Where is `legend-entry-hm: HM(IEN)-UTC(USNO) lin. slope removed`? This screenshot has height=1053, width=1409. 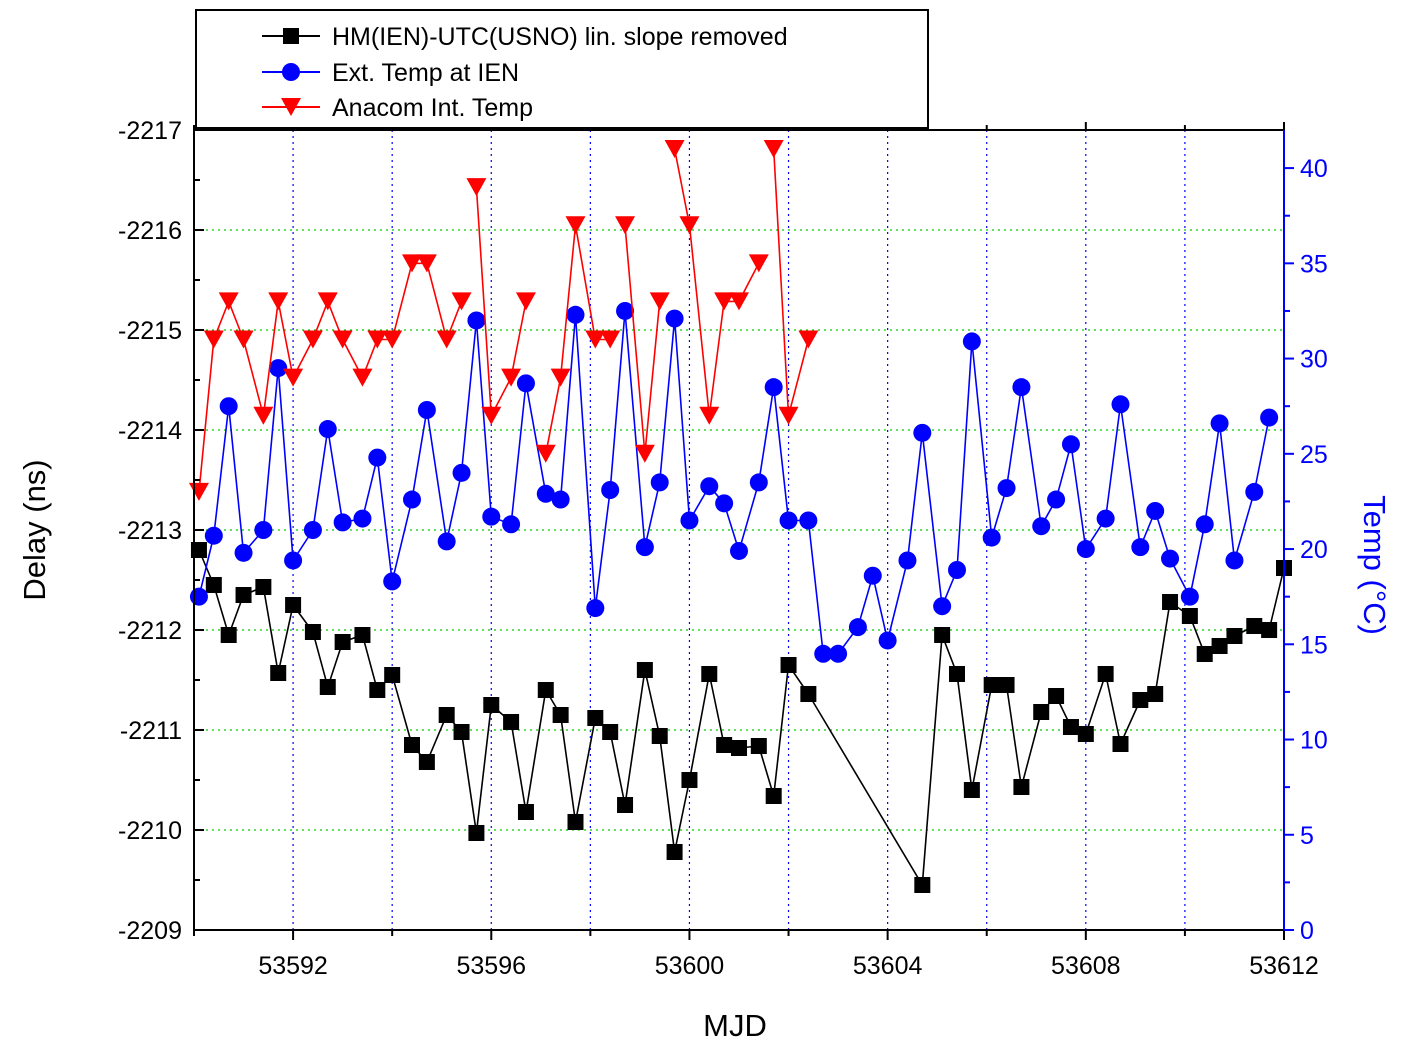
legend-entry-hm: HM(IEN)-UTC(USNO) lin. slope removed is located at coordinates (525, 37).